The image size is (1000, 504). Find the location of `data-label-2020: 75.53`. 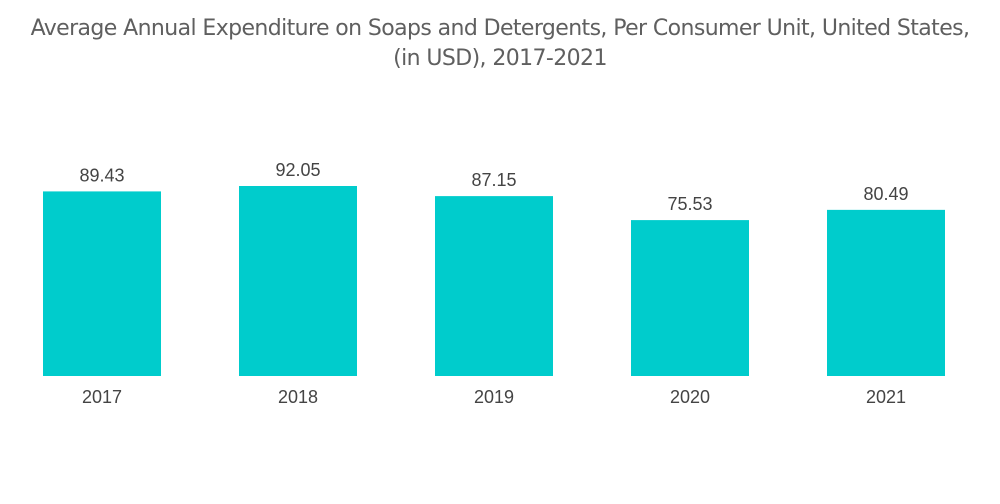

data-label-2020: 75.53 is located at coordinates (689, 204).